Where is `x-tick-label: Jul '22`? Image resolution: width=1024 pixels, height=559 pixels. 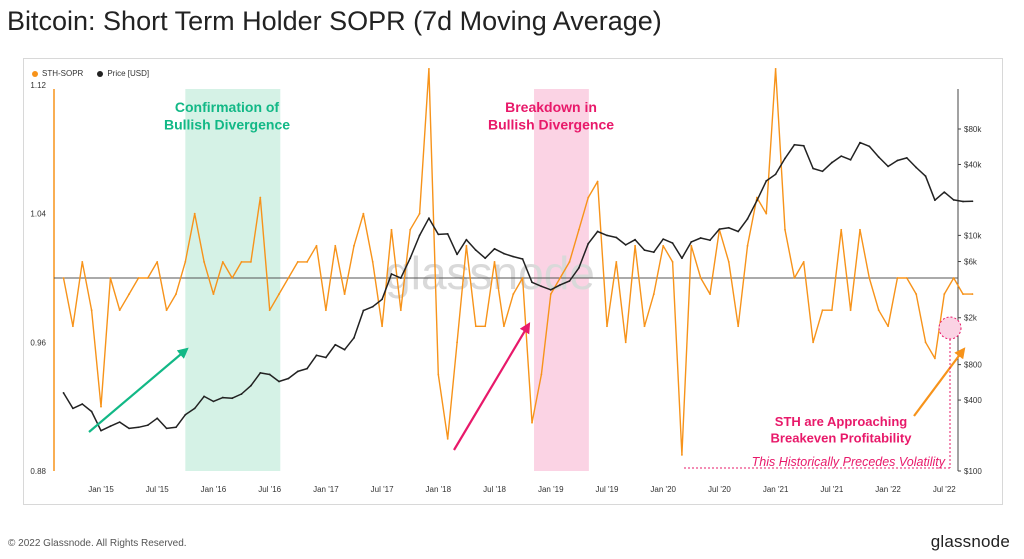
x-tick-label: Jul '22 is located at coordinates (944, 489).